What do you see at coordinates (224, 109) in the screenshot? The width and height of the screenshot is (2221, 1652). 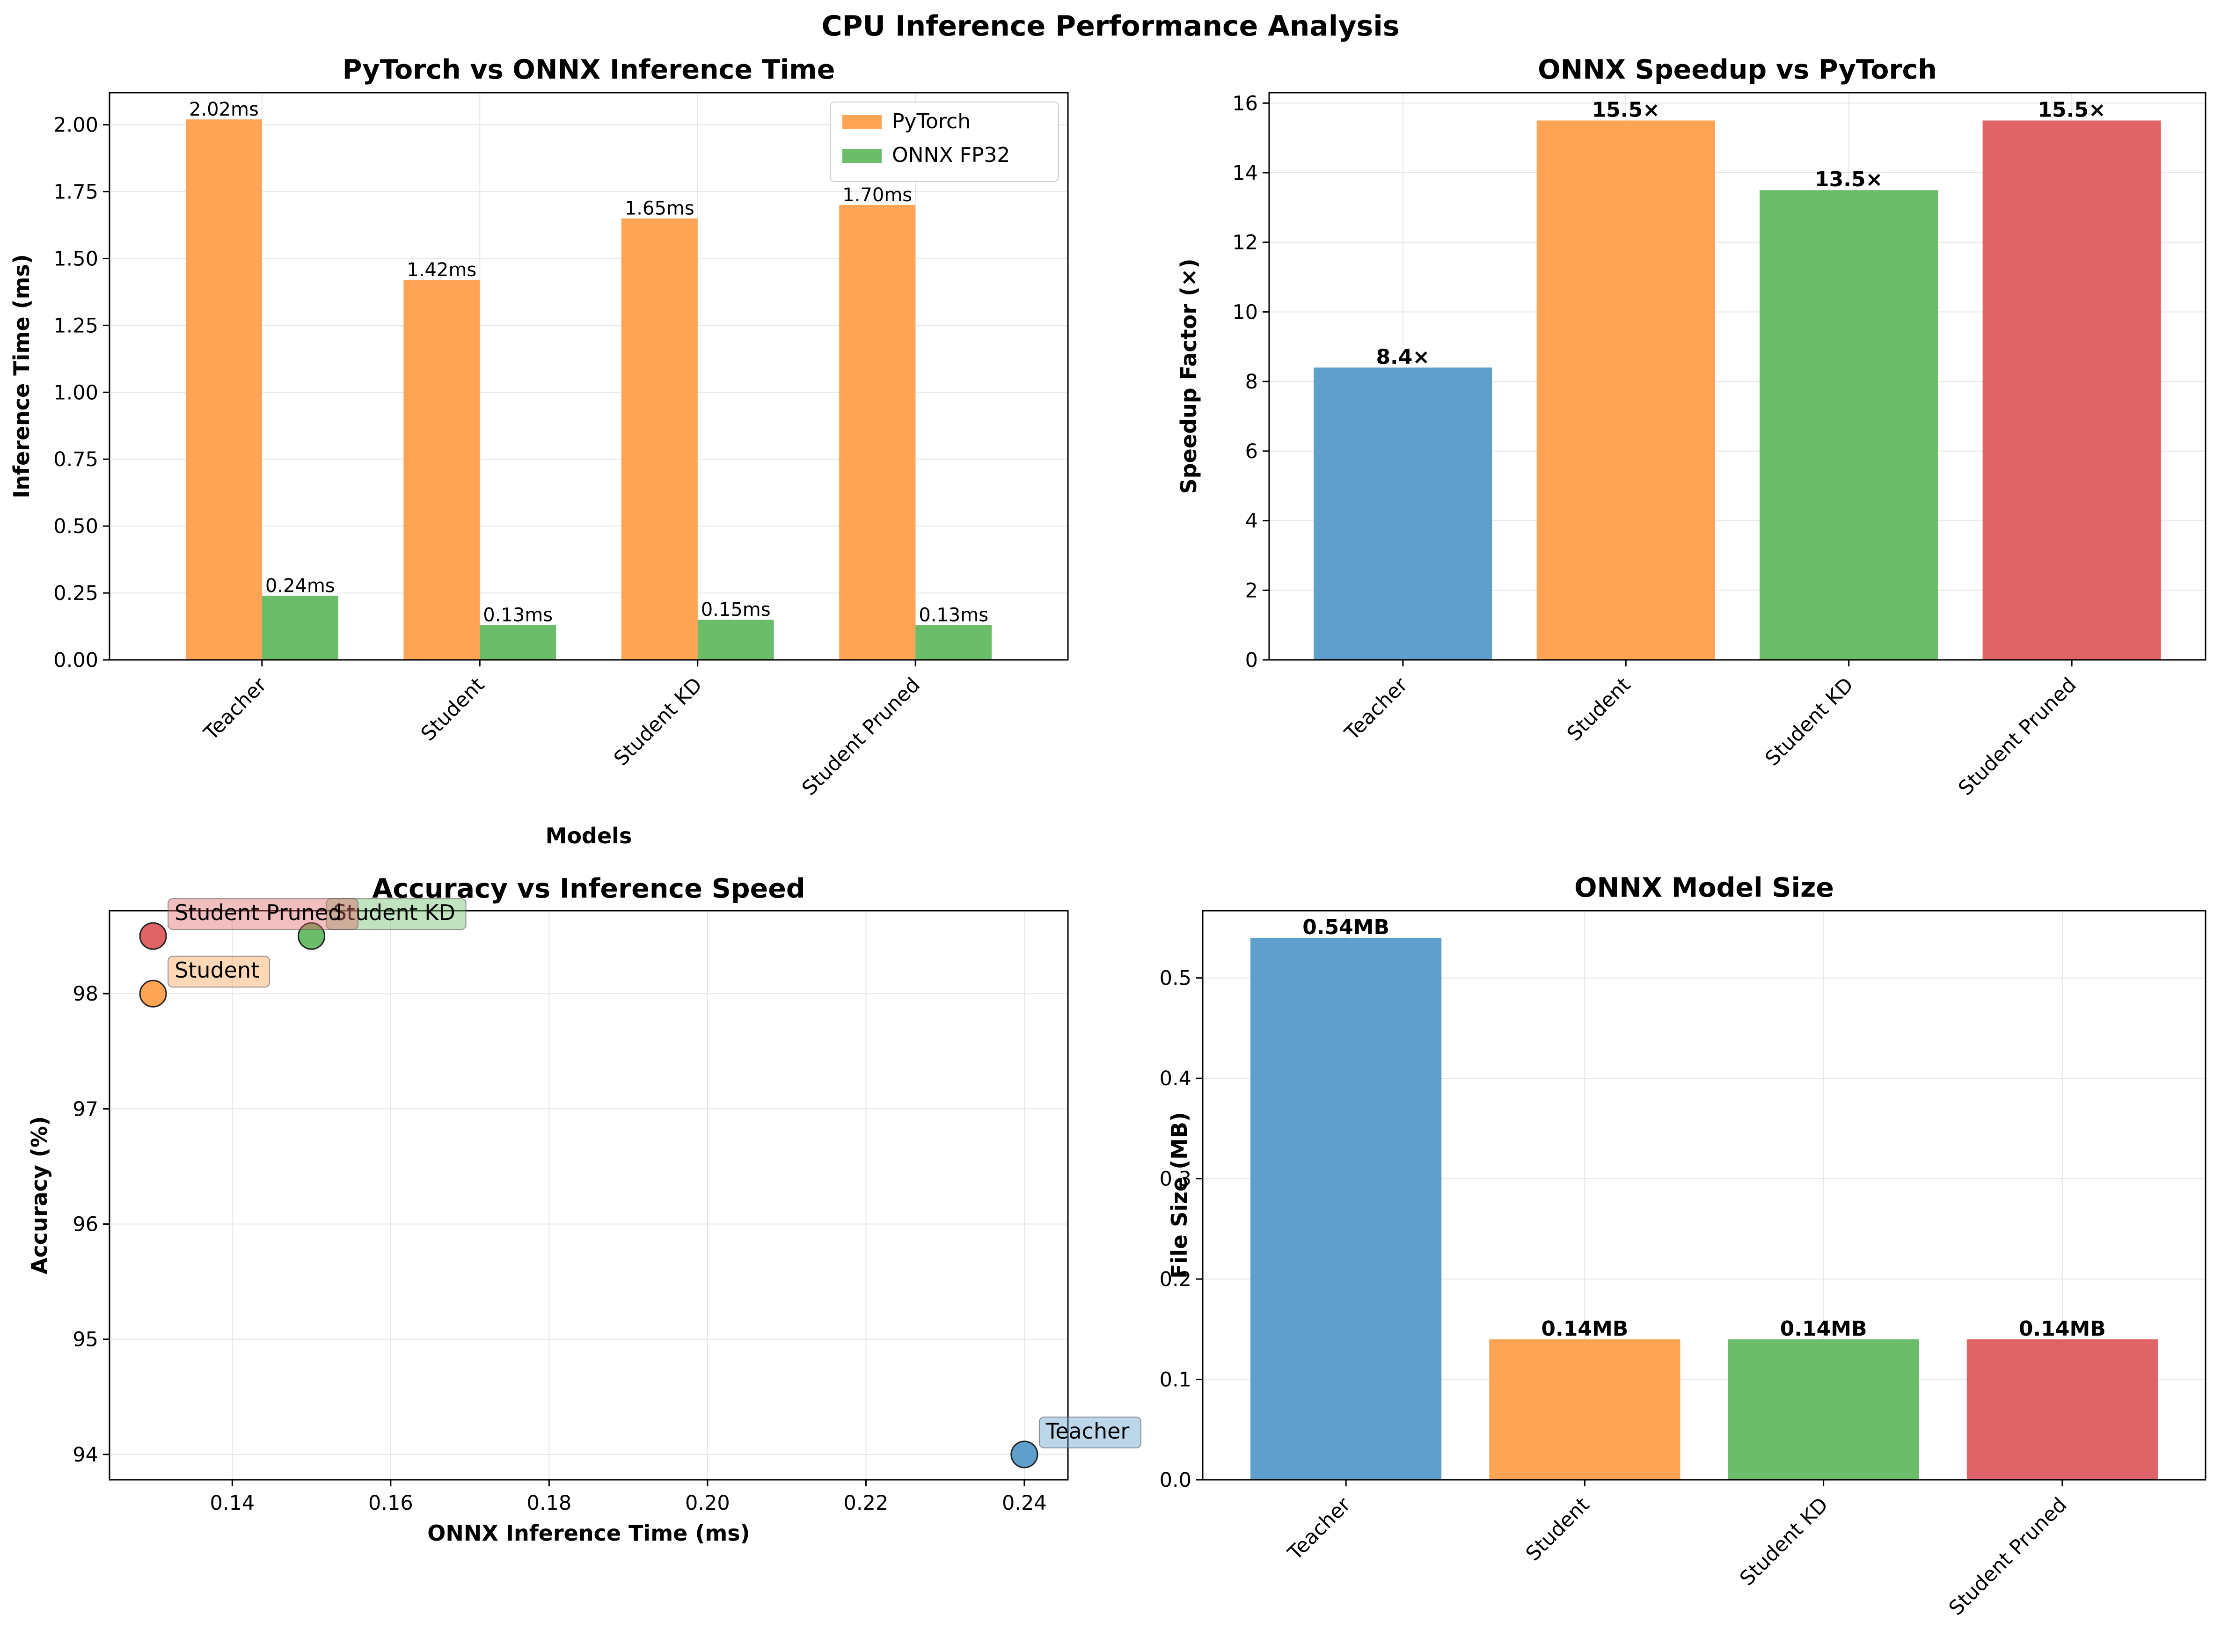 I see `bar-value-label: 2.02ms` at bounding box center [224, 109].